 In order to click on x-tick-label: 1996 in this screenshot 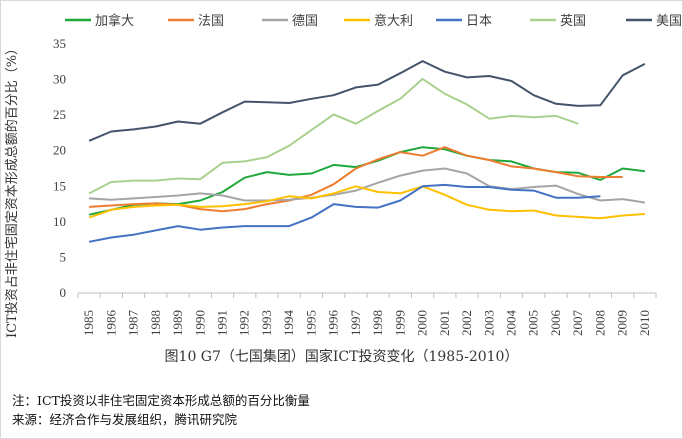, I will do `click(333, 323)`.